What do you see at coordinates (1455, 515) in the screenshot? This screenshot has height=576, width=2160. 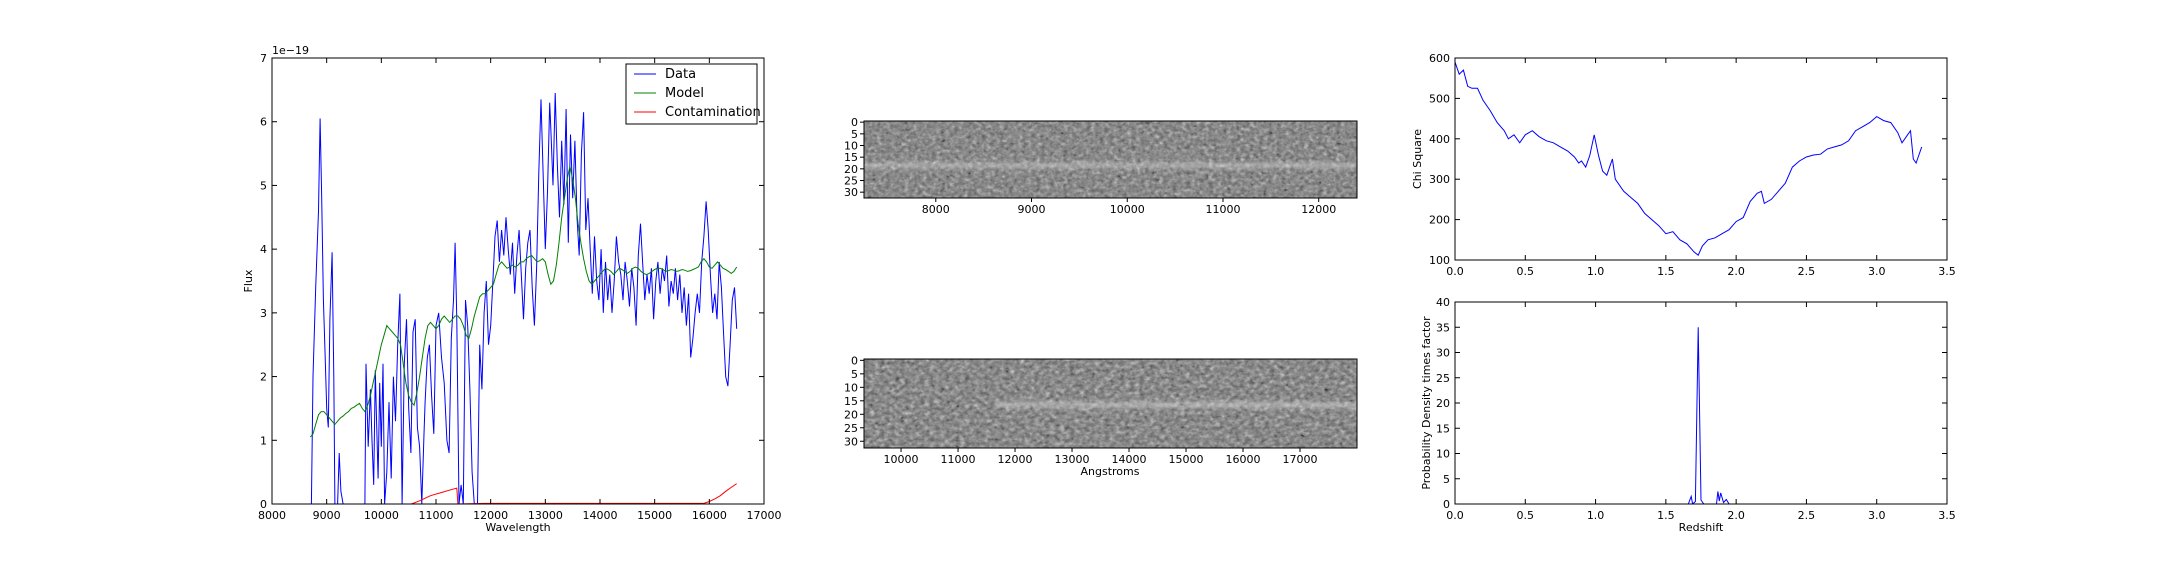 I see `pdf-xtick-label: 0.0` at bounding box center [1455, 515].